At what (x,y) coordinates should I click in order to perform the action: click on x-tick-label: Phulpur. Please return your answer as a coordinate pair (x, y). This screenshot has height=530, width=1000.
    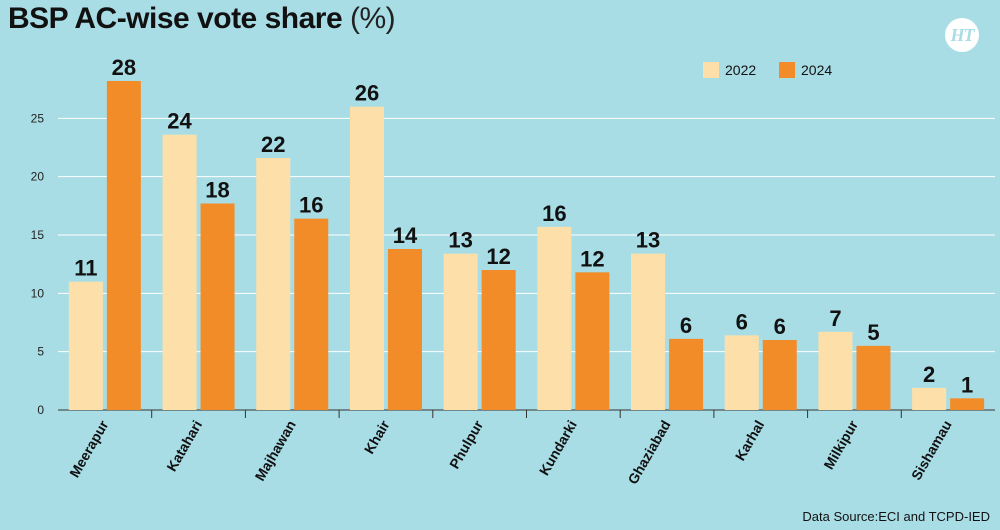
    Looking at the image, I should click on (466, 444).